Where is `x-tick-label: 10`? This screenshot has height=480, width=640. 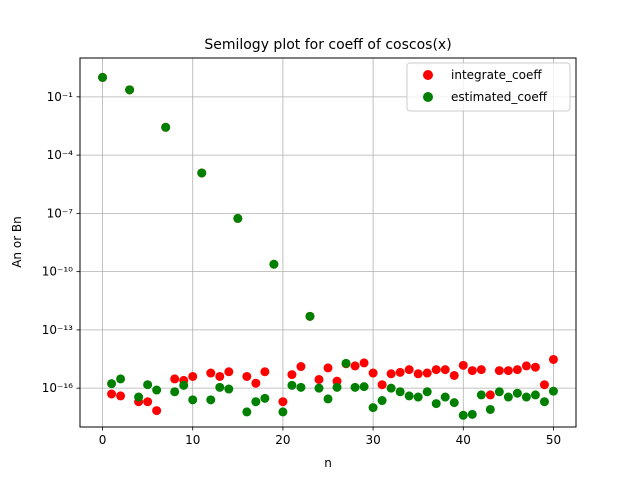 x-tick-label: 10 is located at coordinates (192, 440).